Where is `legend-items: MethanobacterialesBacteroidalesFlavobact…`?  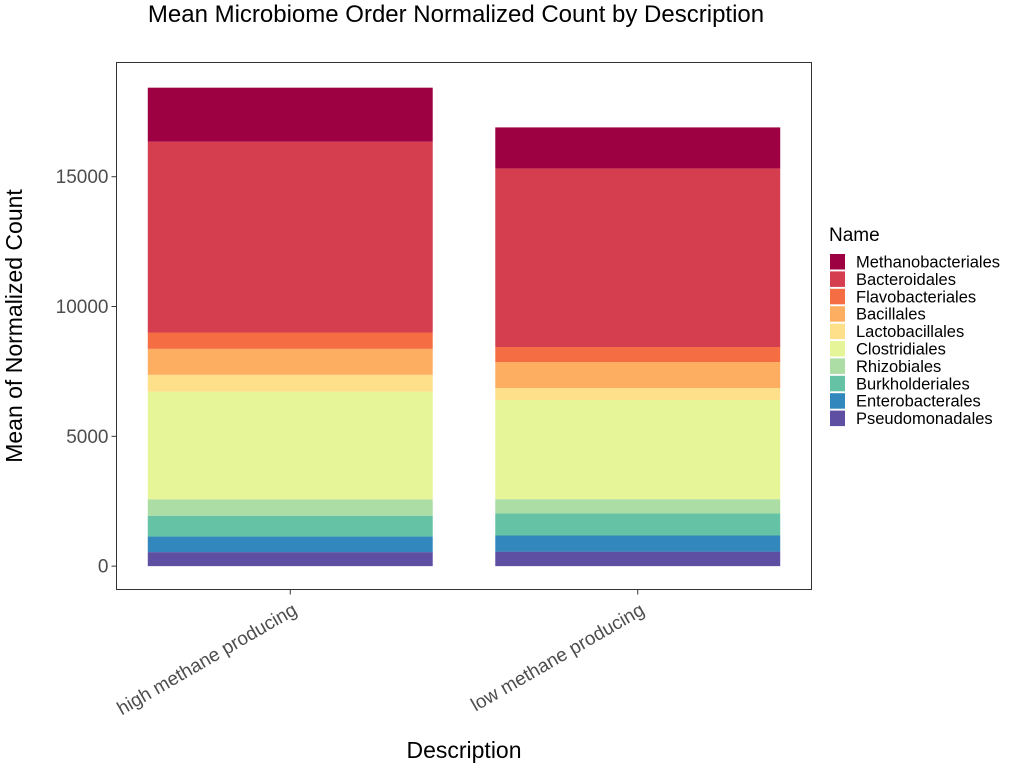 legend-items: MethanobacterialesBacteroidalesFlavobact… is located at coordinates (915, 341).